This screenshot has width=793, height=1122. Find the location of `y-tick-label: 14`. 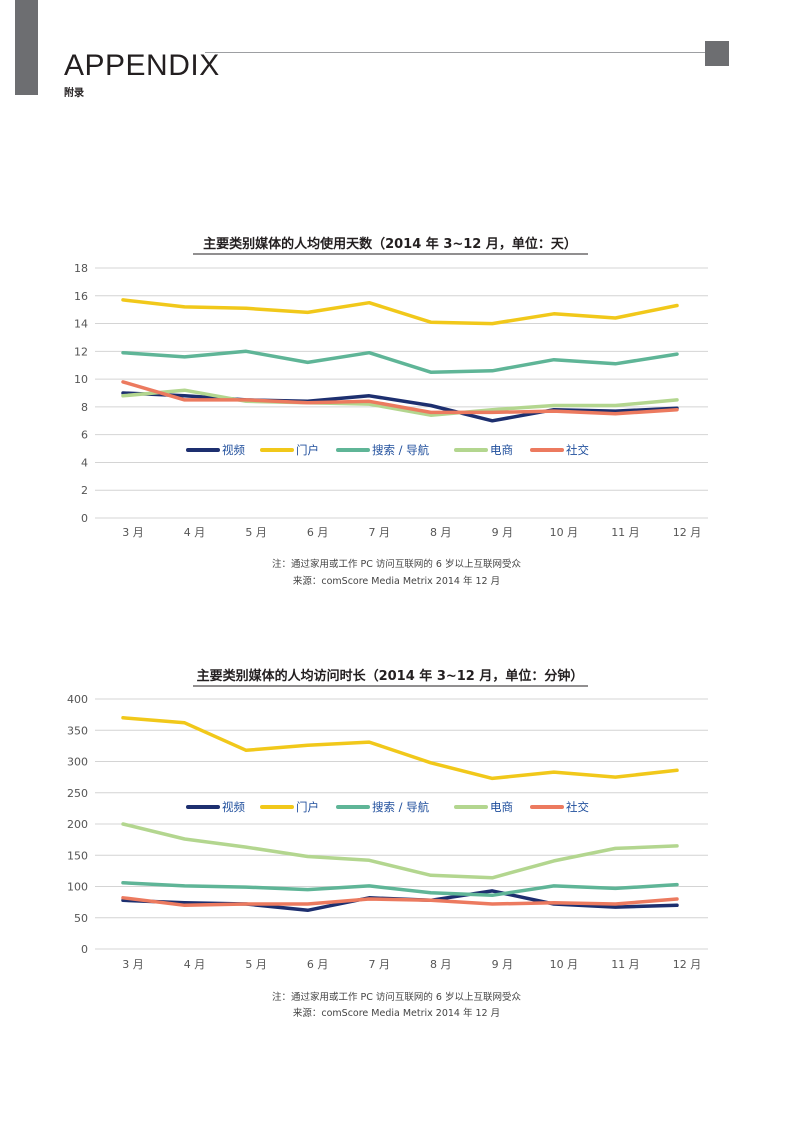

y-tick-label: 14 is located at coordinates (81, 324).